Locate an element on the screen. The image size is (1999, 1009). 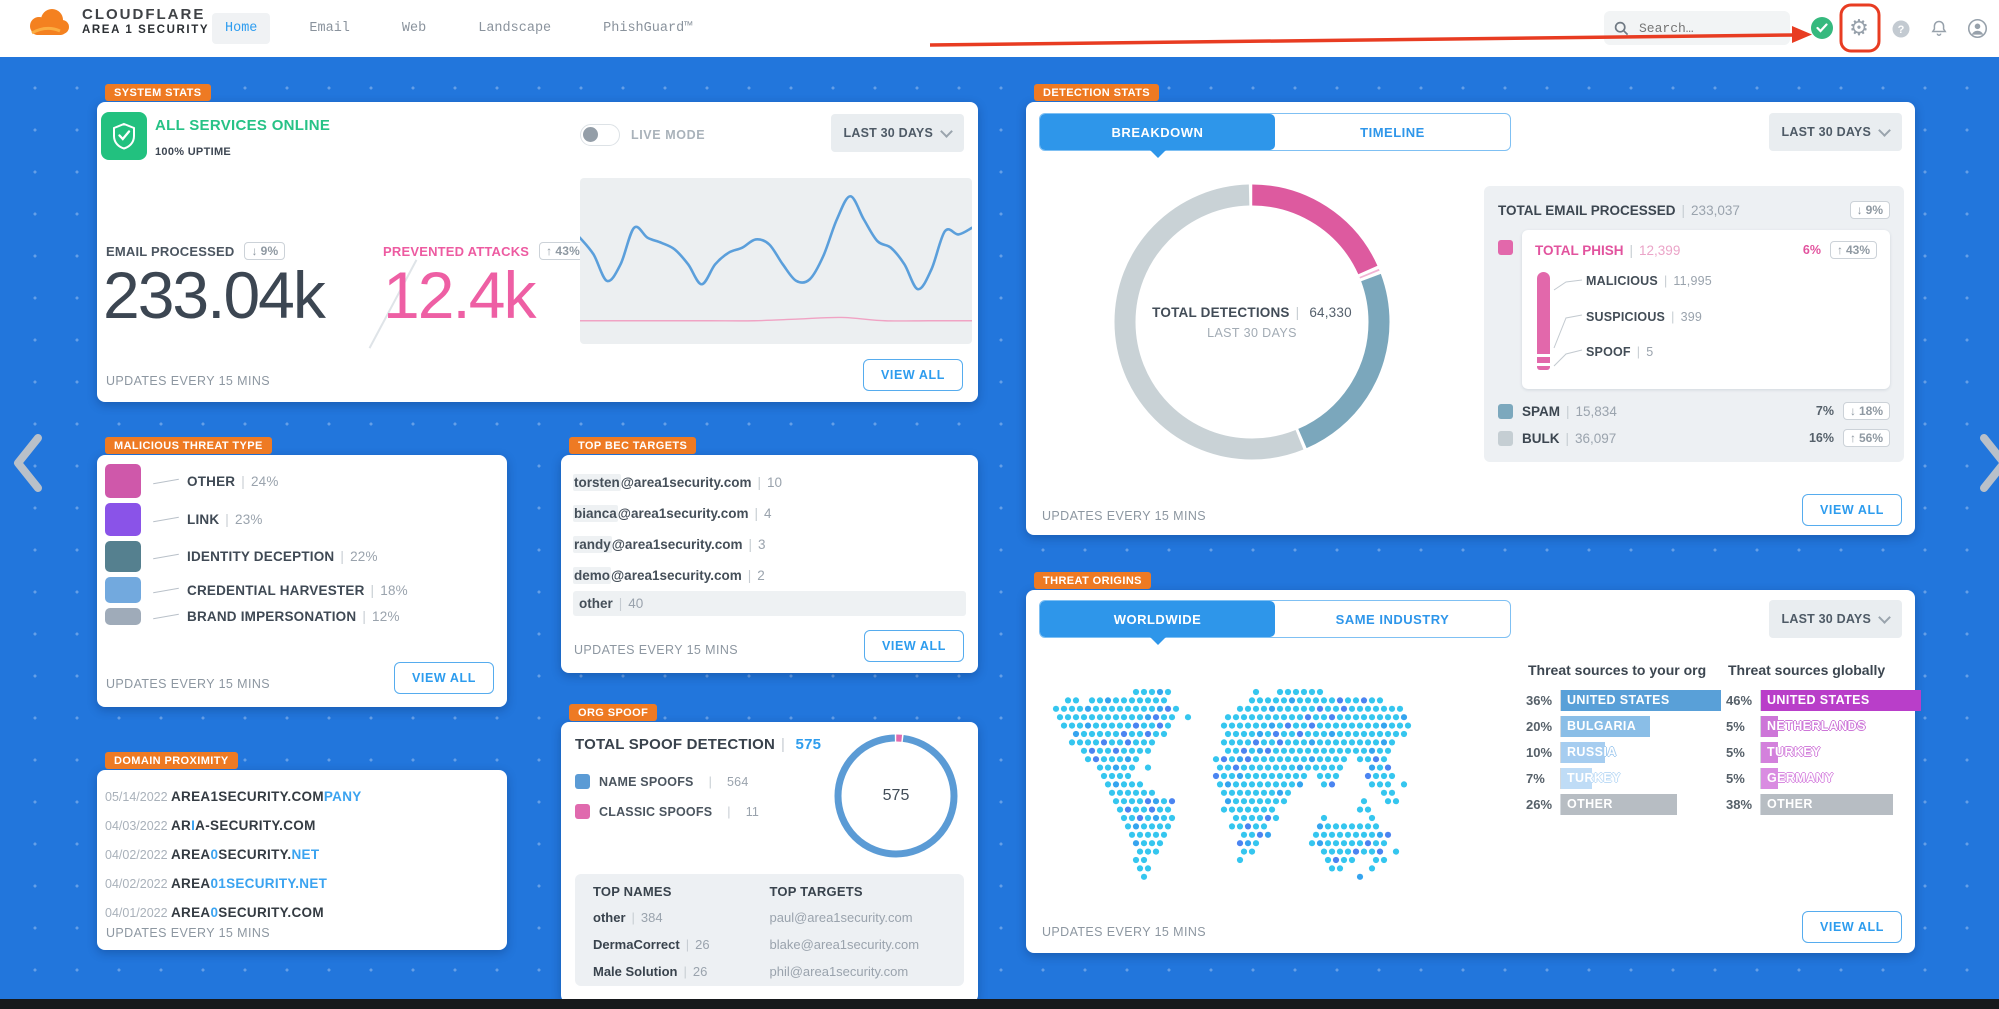
total-email-processed-row: TOTAL EMAIL PROCESSED | 233,037 ↓ 9% is located at coordinates (1694, 208).